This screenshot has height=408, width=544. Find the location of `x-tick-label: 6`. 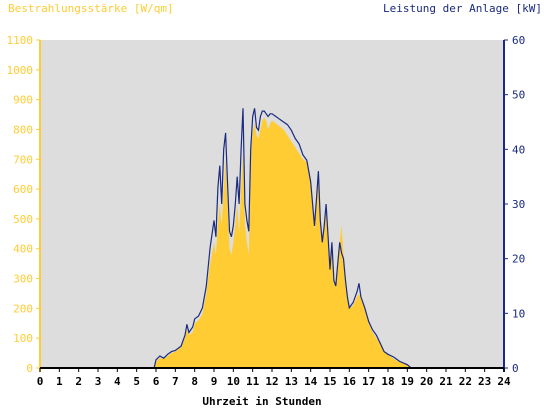

x-tick-label: 6 is located at coordinates (156, 381).